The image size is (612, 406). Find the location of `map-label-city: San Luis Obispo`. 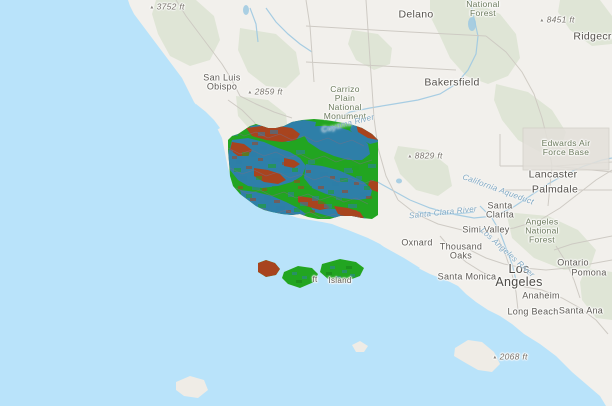

map-label-city: San Luis Obispo is located at coordinates (222, 82).